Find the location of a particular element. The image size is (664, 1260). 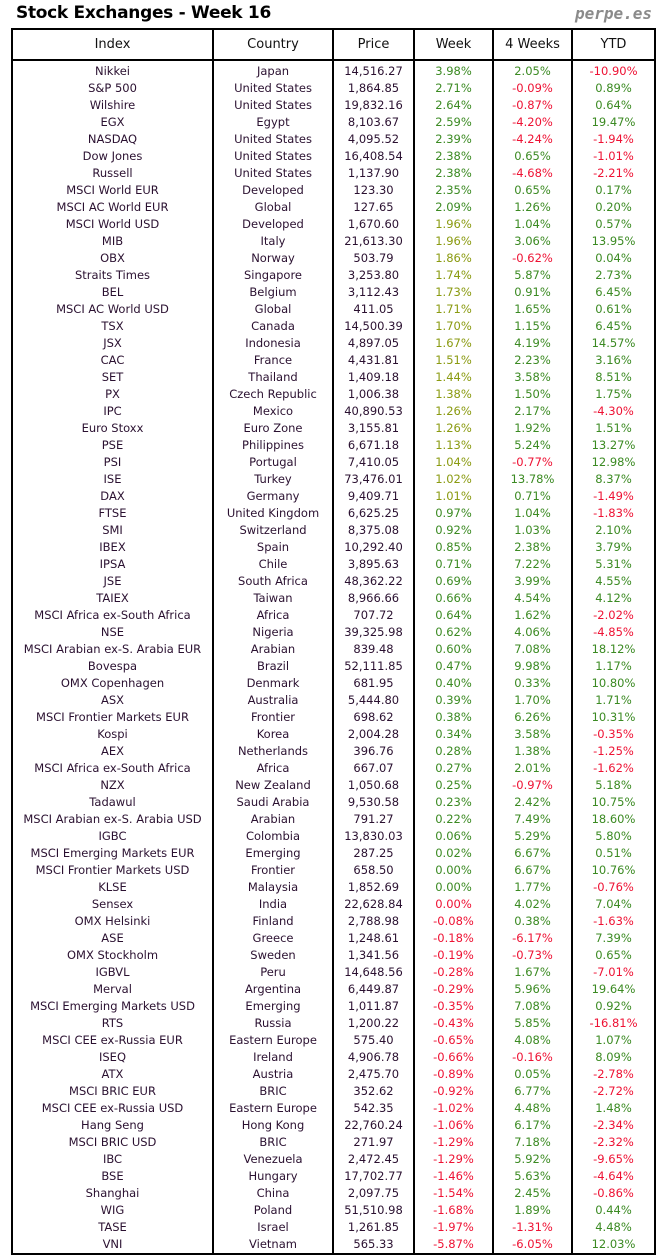

cell-week: 0.60% is located at coordinates (454, 649).